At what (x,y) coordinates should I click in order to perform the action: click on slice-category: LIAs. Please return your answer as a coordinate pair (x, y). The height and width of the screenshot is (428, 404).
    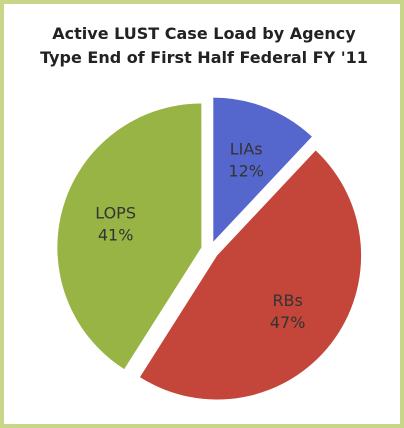
    Looking at the image, I should click on (246, 149).